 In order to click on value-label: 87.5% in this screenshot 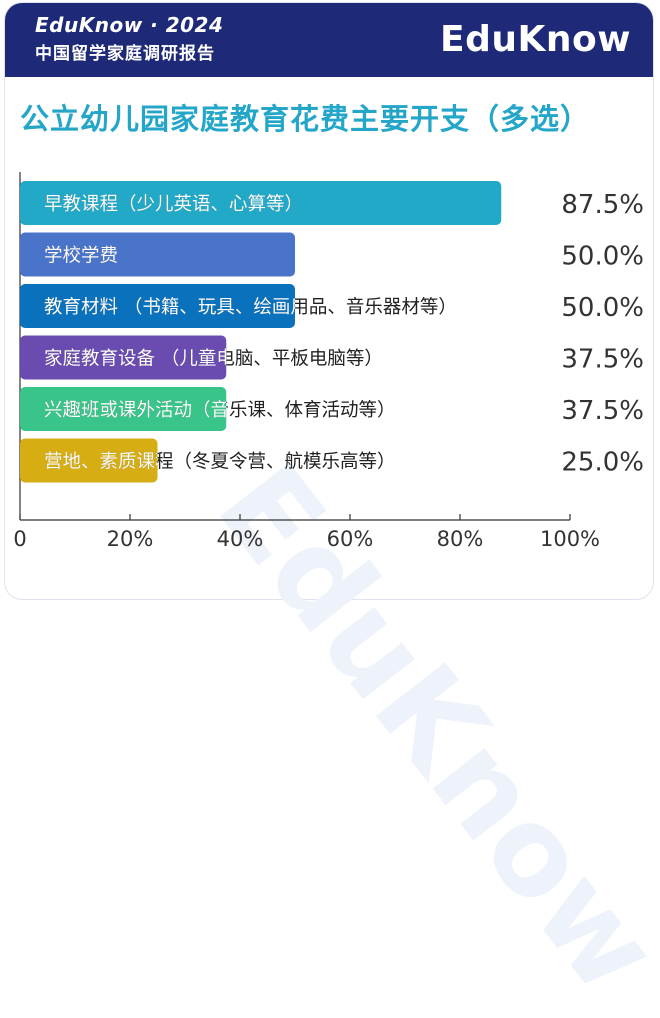, I will do `click(602, 205)`.